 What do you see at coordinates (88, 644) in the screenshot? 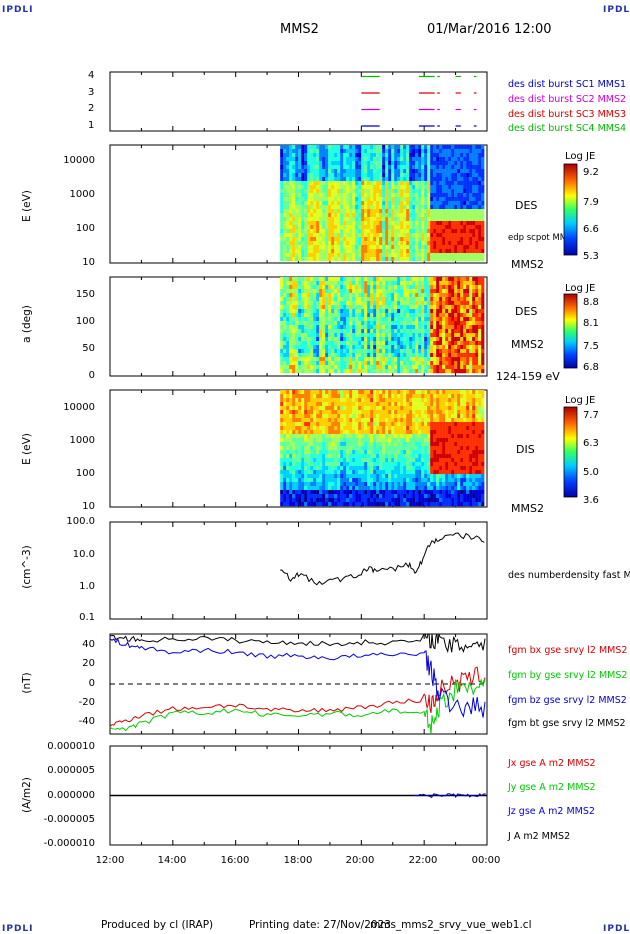
I see `ytick-fgm: 40` at bounding box center [88, 644].